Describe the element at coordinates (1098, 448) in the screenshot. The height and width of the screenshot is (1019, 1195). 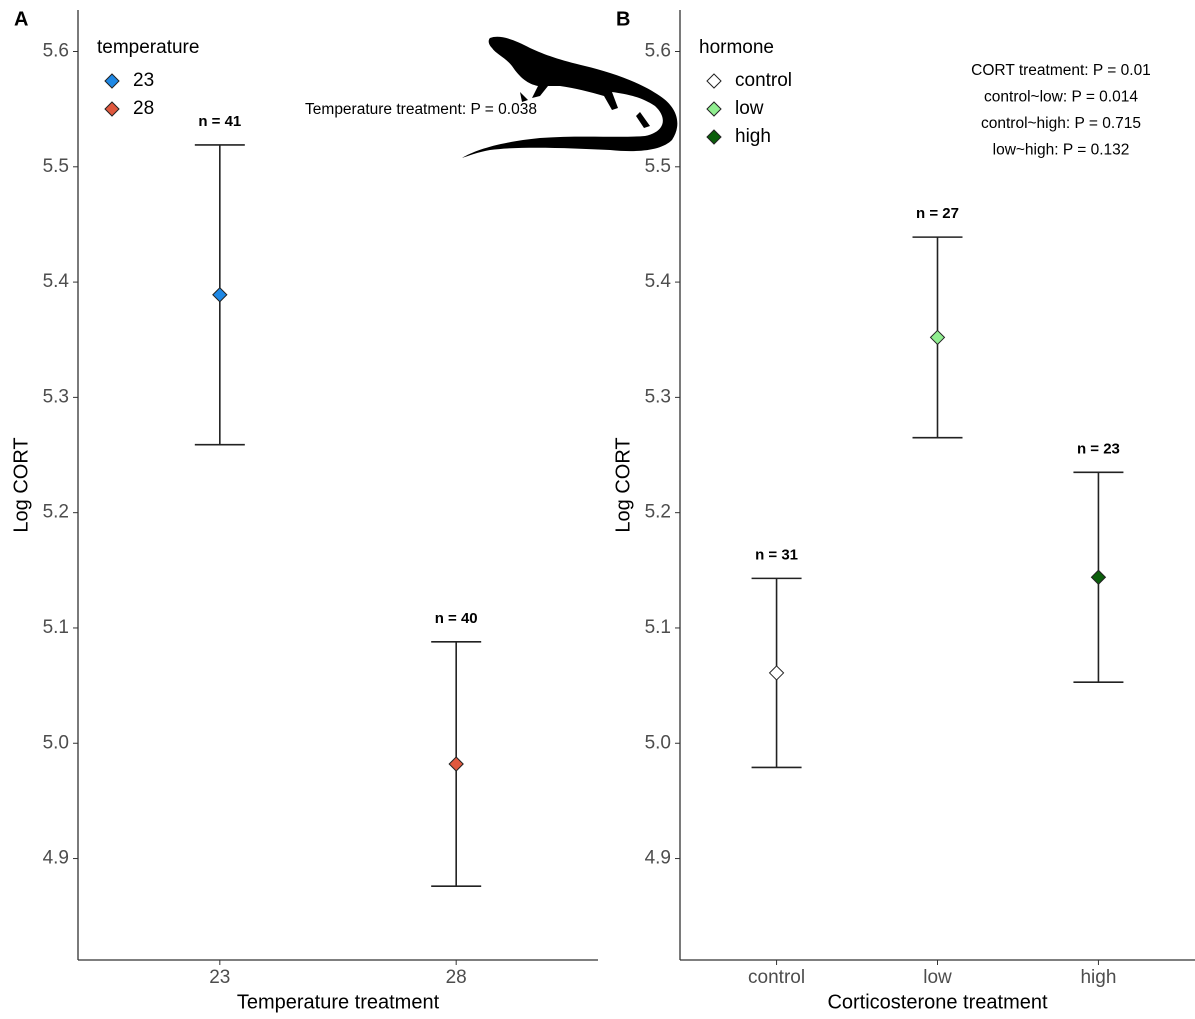
I see `n-label: n = 23` at that location.